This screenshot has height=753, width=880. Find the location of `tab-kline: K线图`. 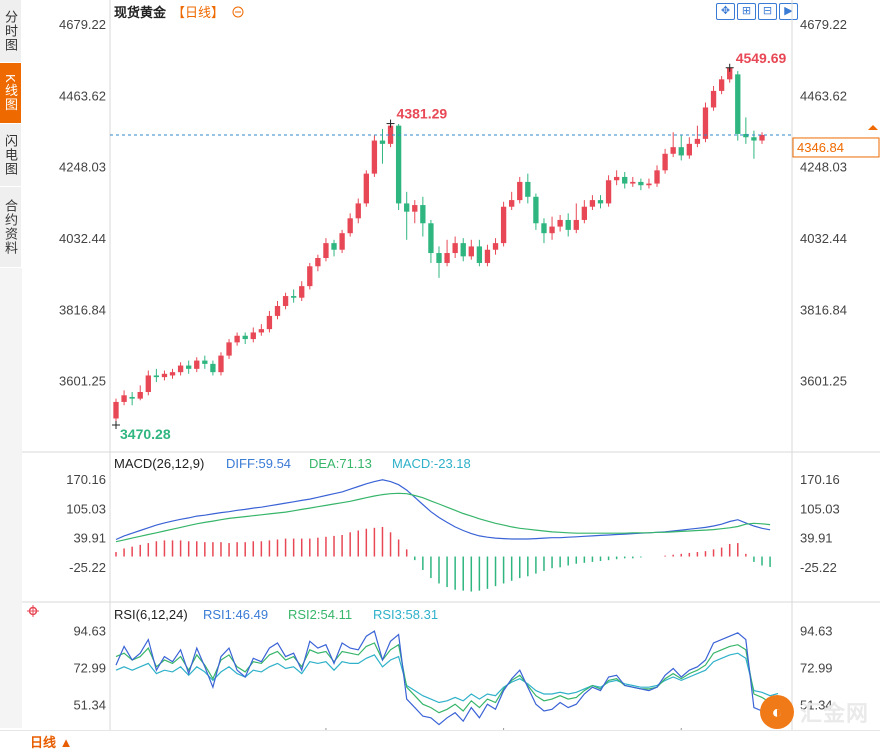

tab-kline: K线图 is located at coordinates (10, 93).